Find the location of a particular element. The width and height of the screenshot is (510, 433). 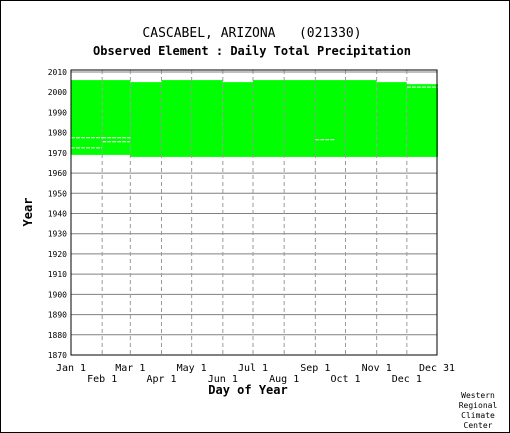

y-tick-label: 1940 is located at coordinates (57, 214).